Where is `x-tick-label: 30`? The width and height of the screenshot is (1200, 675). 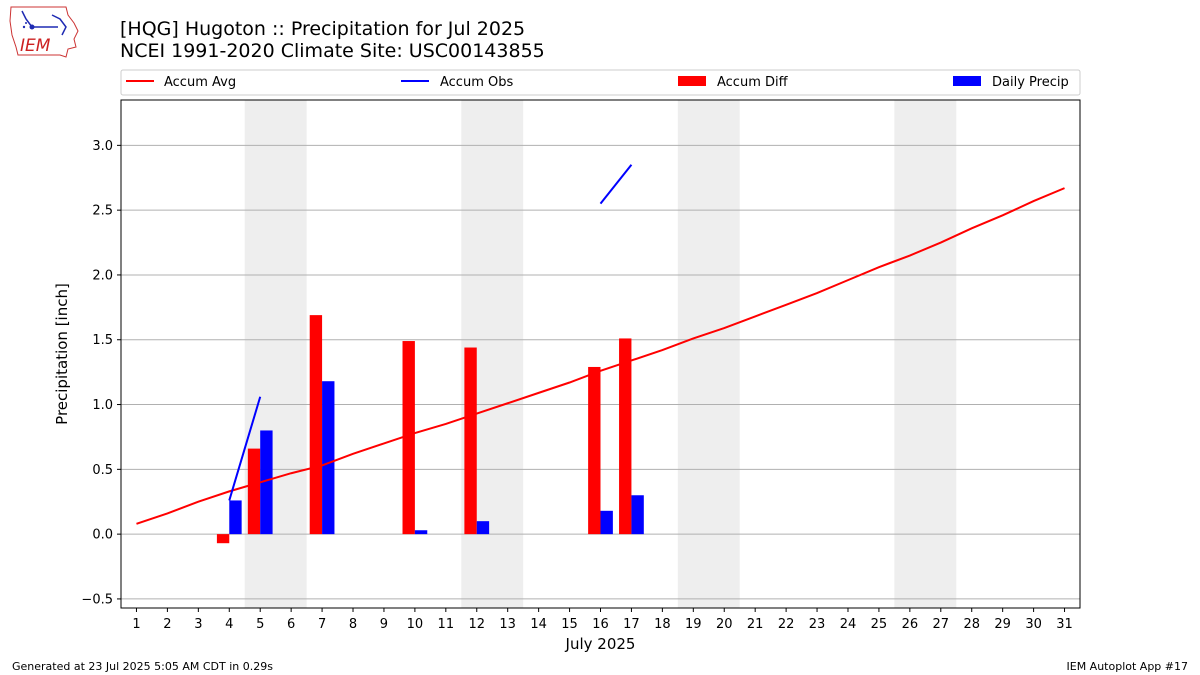 x-tick-label: 30 is located at coordinates (1033, 624).